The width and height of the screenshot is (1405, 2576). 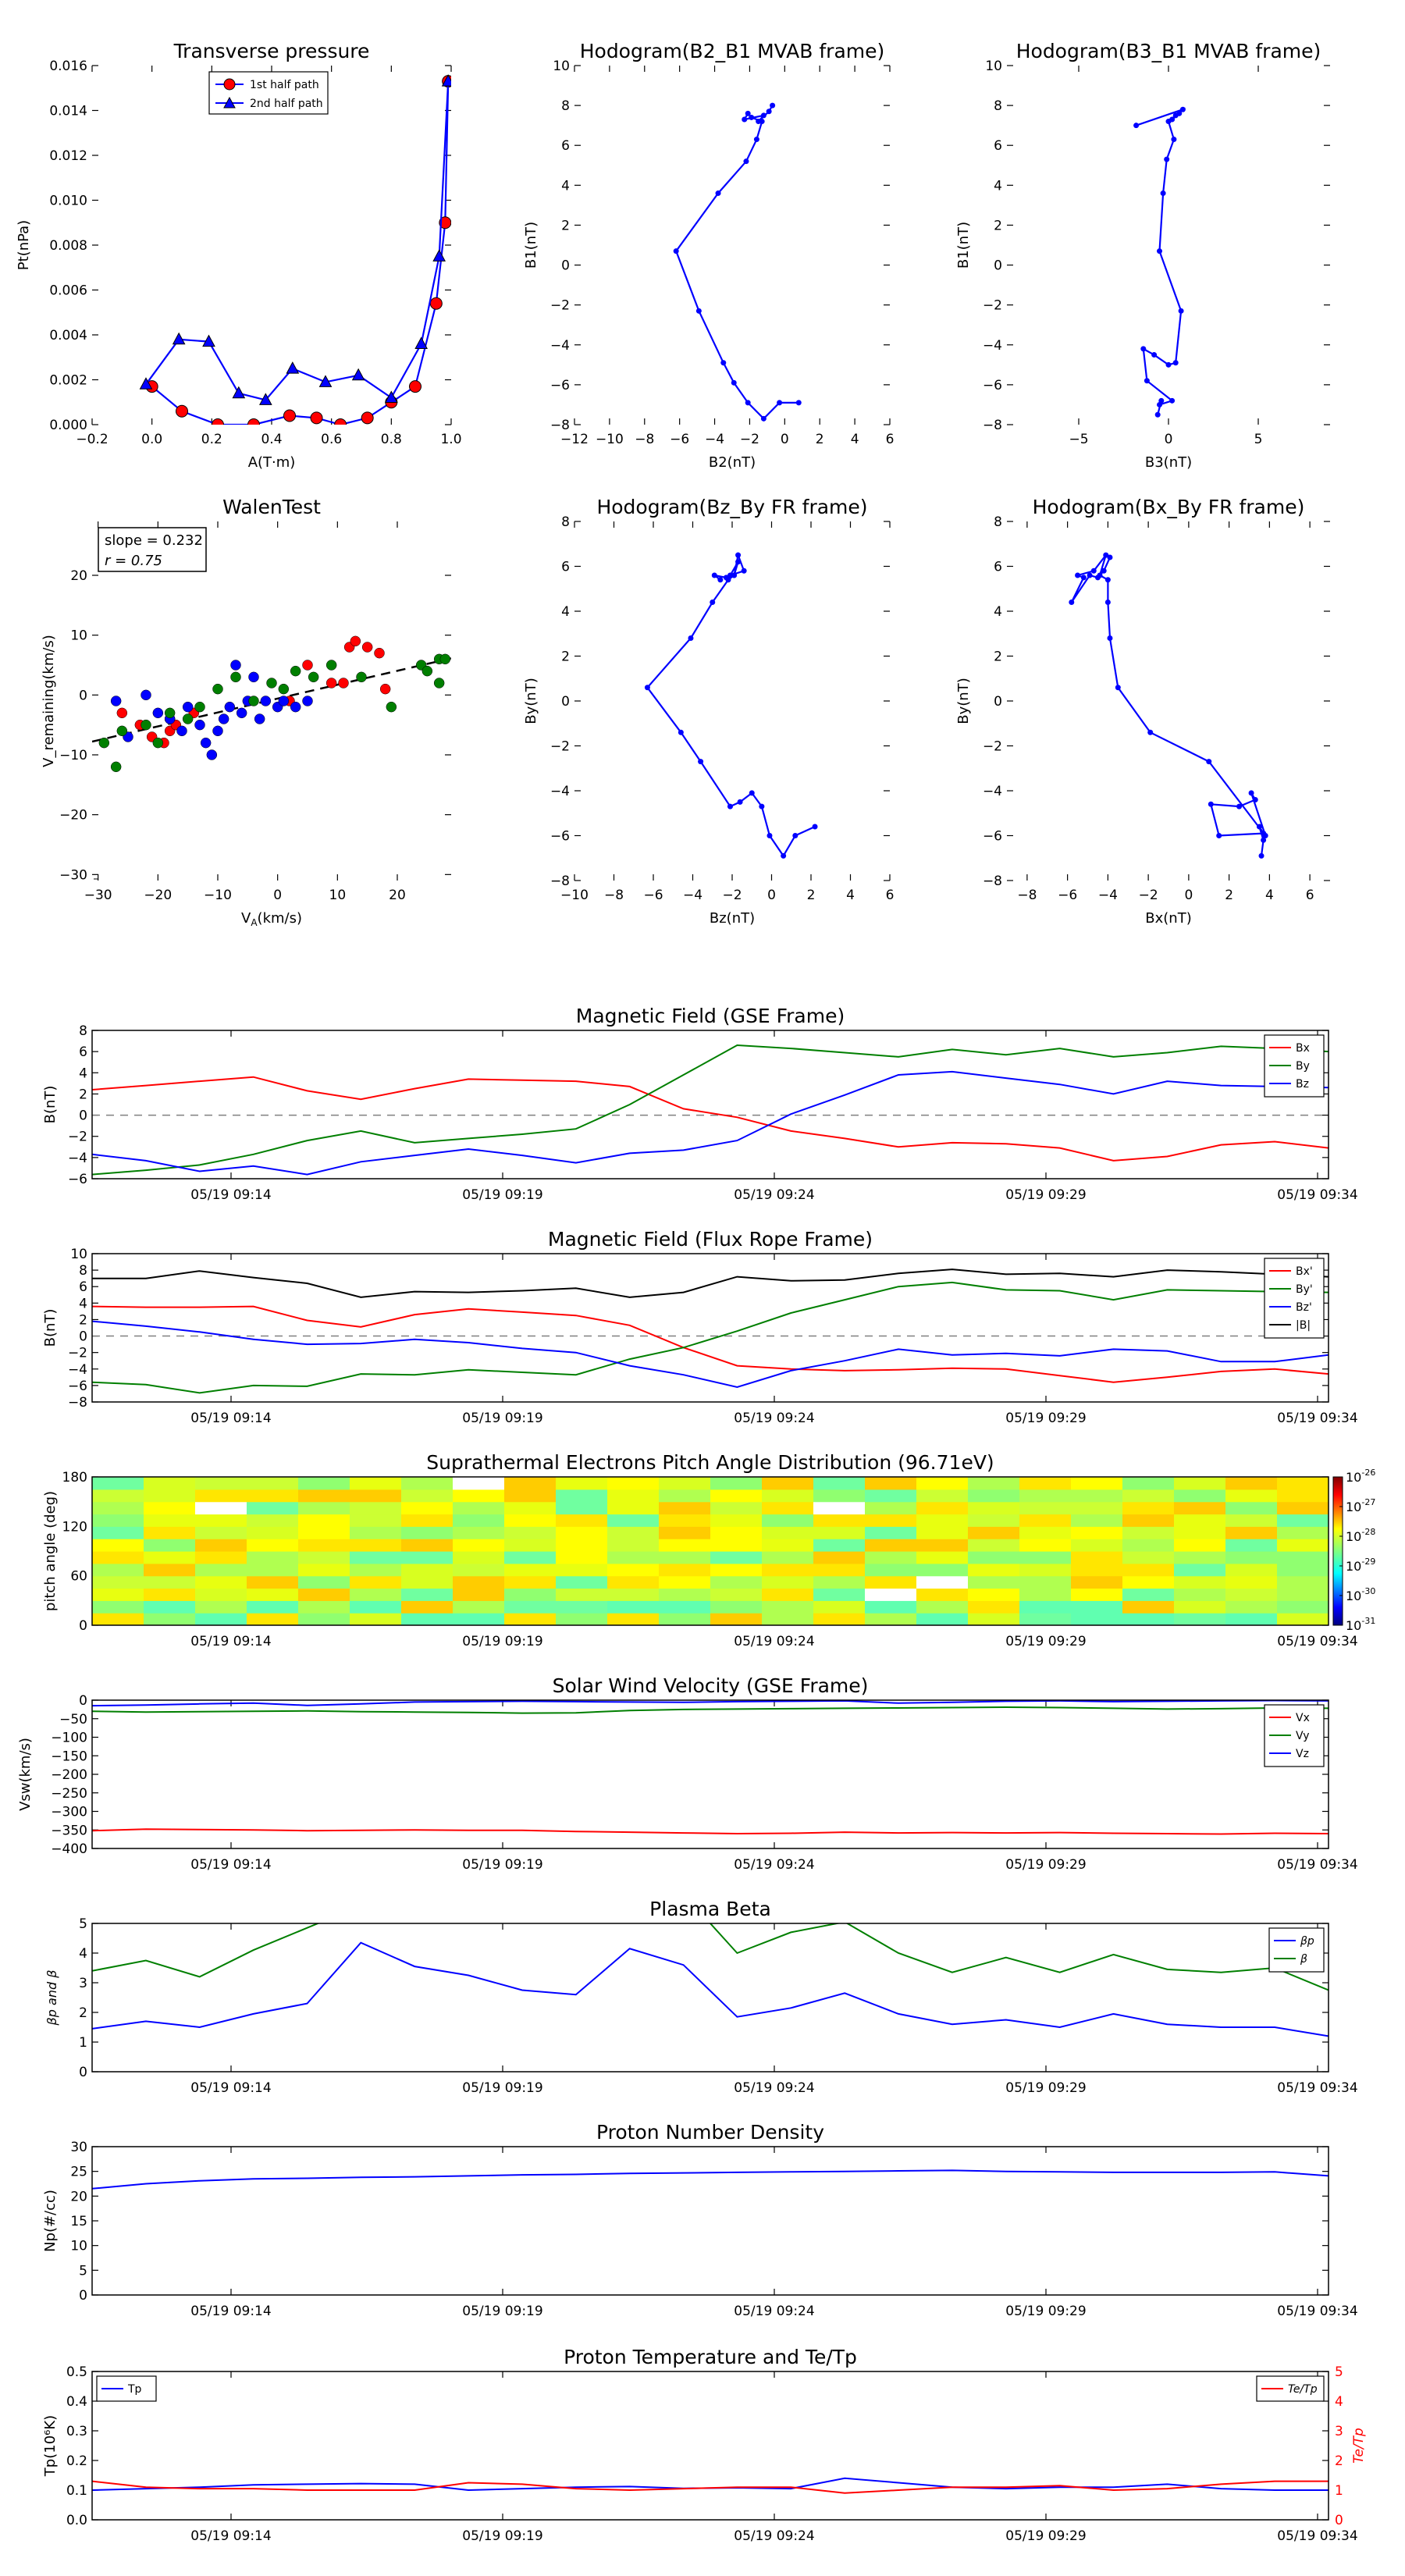 I want to click on annotation-r: r = 0.75, so click(x=134, y=561).